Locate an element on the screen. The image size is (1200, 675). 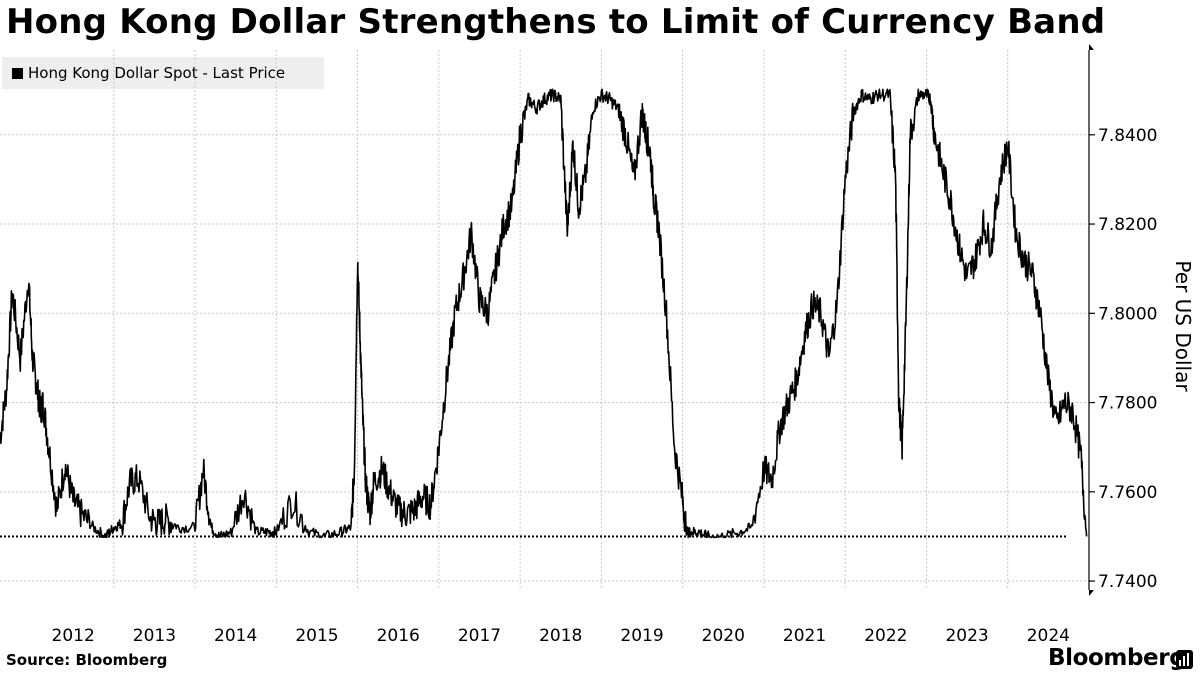
y-tick-label: 7.8000 is located at coordinates (1127, 314).